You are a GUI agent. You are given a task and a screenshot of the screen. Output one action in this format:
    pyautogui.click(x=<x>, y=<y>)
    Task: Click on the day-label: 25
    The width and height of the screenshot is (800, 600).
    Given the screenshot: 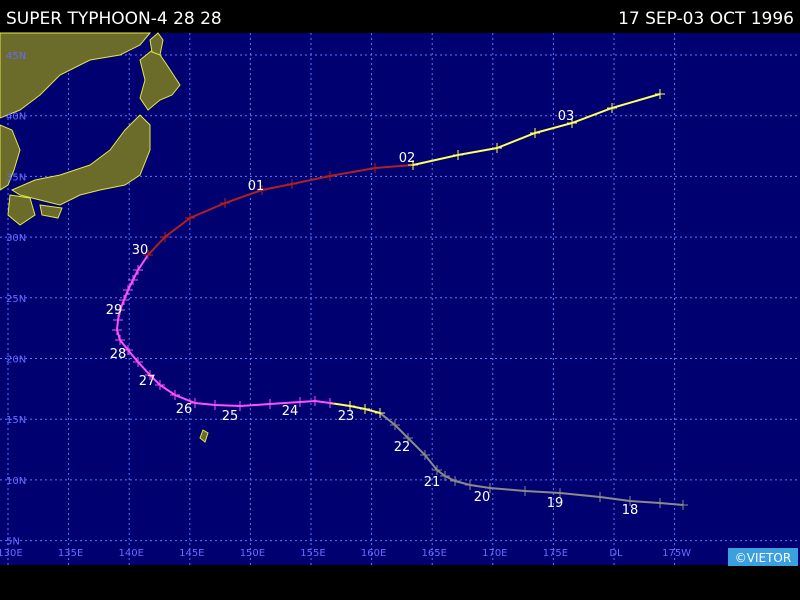 What is the action you would take?
    pyautogui.click(x=230, y=416)
    